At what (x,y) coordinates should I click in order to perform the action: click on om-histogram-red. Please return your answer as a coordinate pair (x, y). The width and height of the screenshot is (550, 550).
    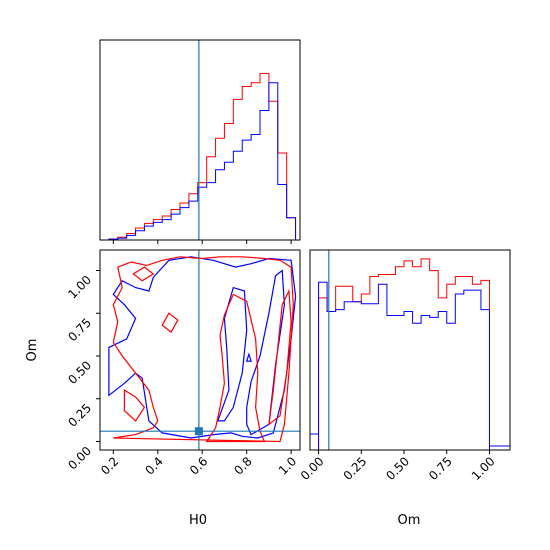
    Looking at the image, I should click on (404, 354).